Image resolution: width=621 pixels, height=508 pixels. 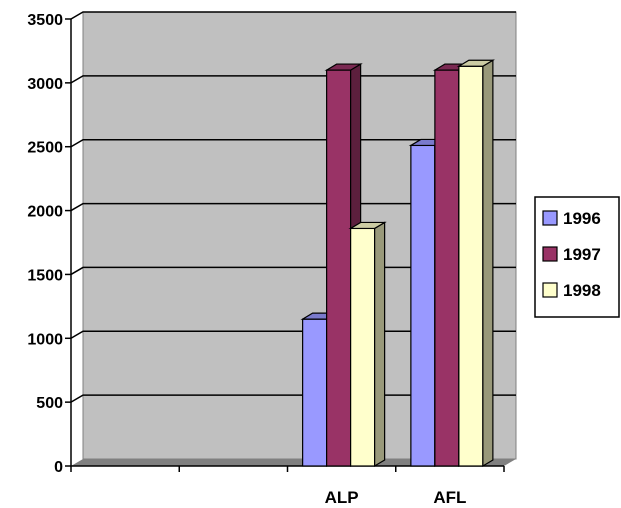 I want to click on legend-label: 1998, so click(x=582, y=290).